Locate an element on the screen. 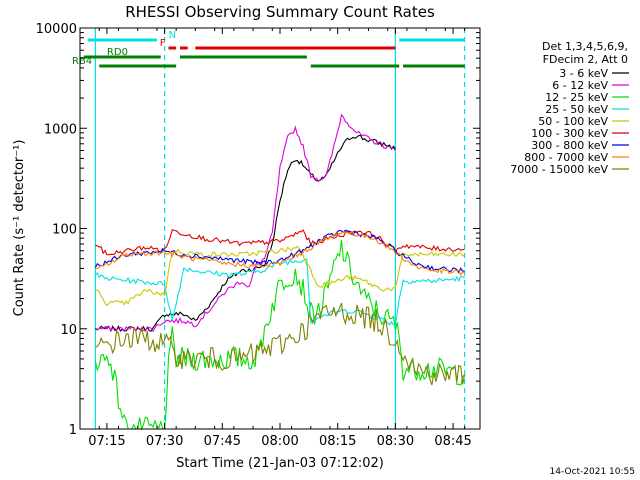 The width and height of the screenshot is (640, 480). generation-timestamp: 14-Oct-2021 10:55 is located at coordinates (592, 472).